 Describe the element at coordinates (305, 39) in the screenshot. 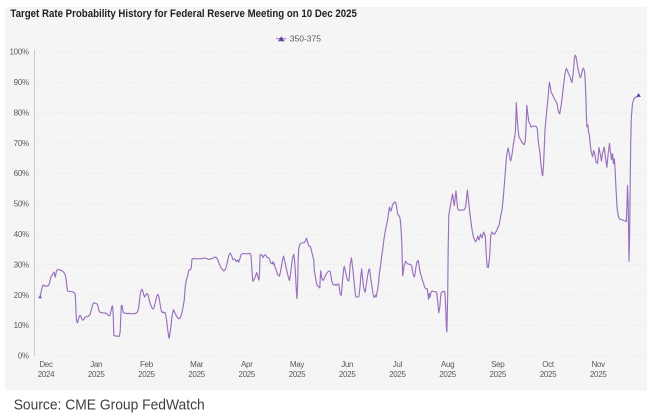

I see `svg-text: 350-375` at that location.